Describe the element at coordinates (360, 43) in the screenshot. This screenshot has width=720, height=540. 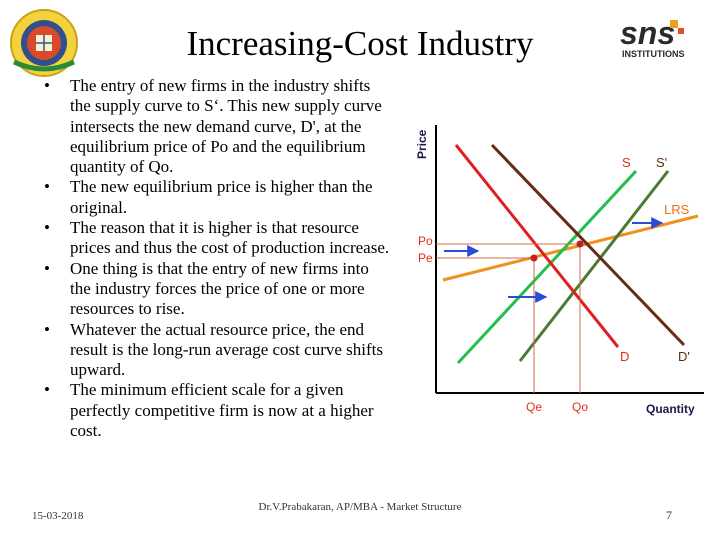
I see `slide-title: Increasing-Cost Industry` at that location.